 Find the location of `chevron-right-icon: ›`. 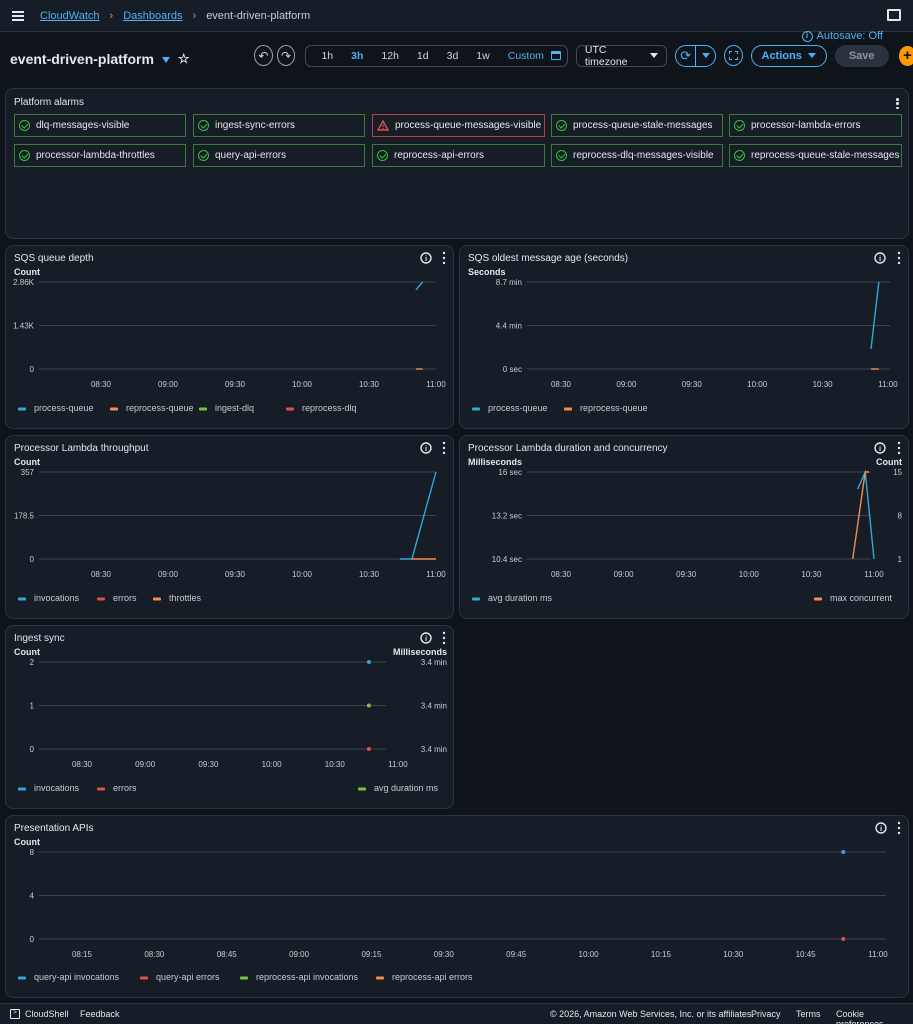

chevron-right-icon: › is located at coordinates (111, 15).